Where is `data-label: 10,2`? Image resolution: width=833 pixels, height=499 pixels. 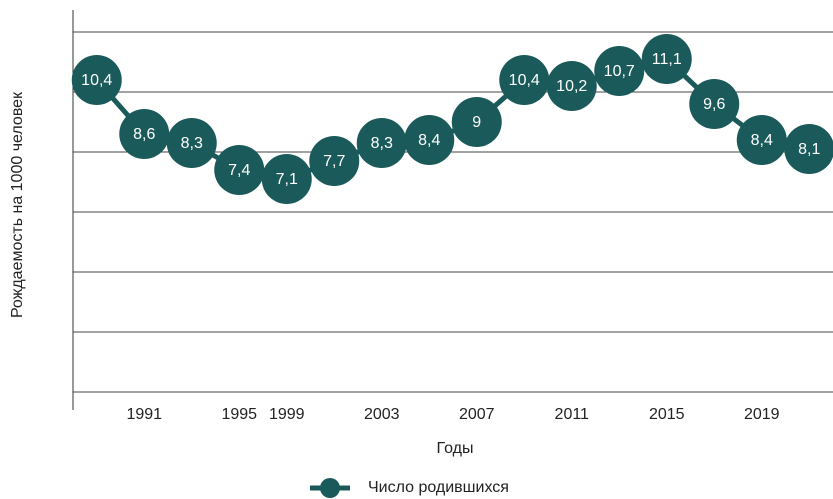
data-label: 10,2 is located at coordinates (571, 86).